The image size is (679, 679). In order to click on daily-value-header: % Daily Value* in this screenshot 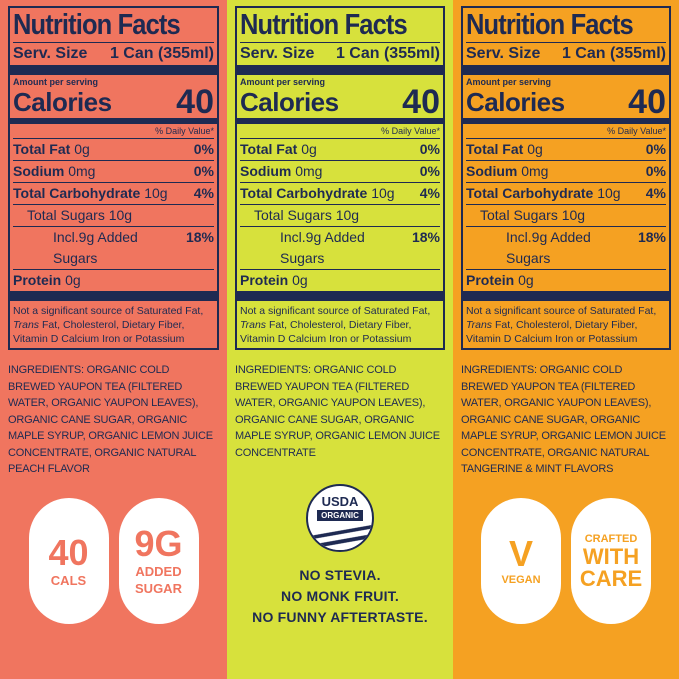, I will do `click(566, 131)`.